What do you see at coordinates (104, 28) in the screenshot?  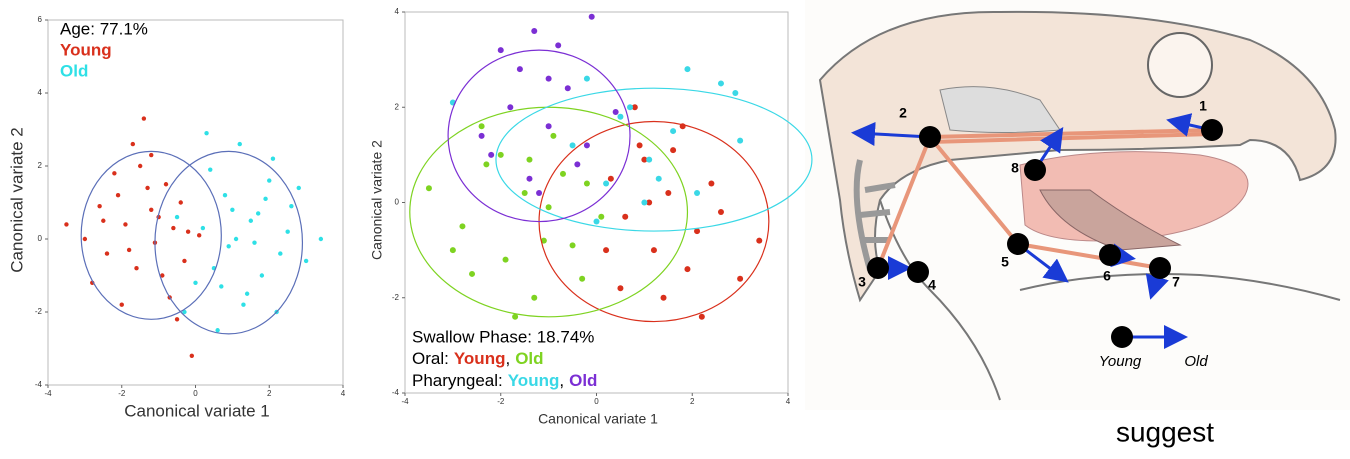 I see `annotation: Age: 77.1%` at bounding box center [104, 28].